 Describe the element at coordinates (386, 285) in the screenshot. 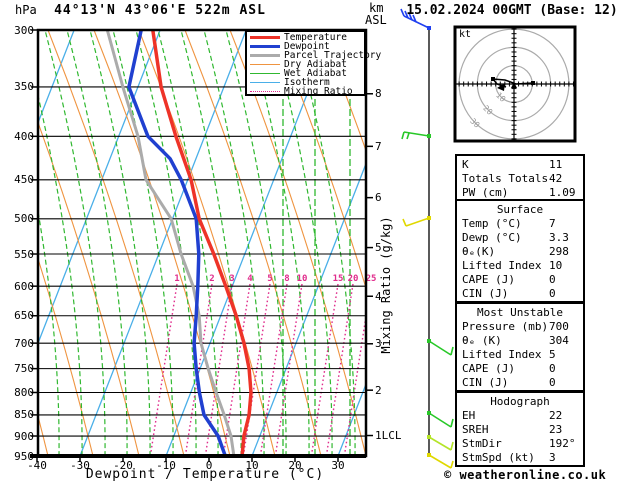

I see `mixing-ratio-axis-title: Mixing Ratio (g/kg)` at that location.